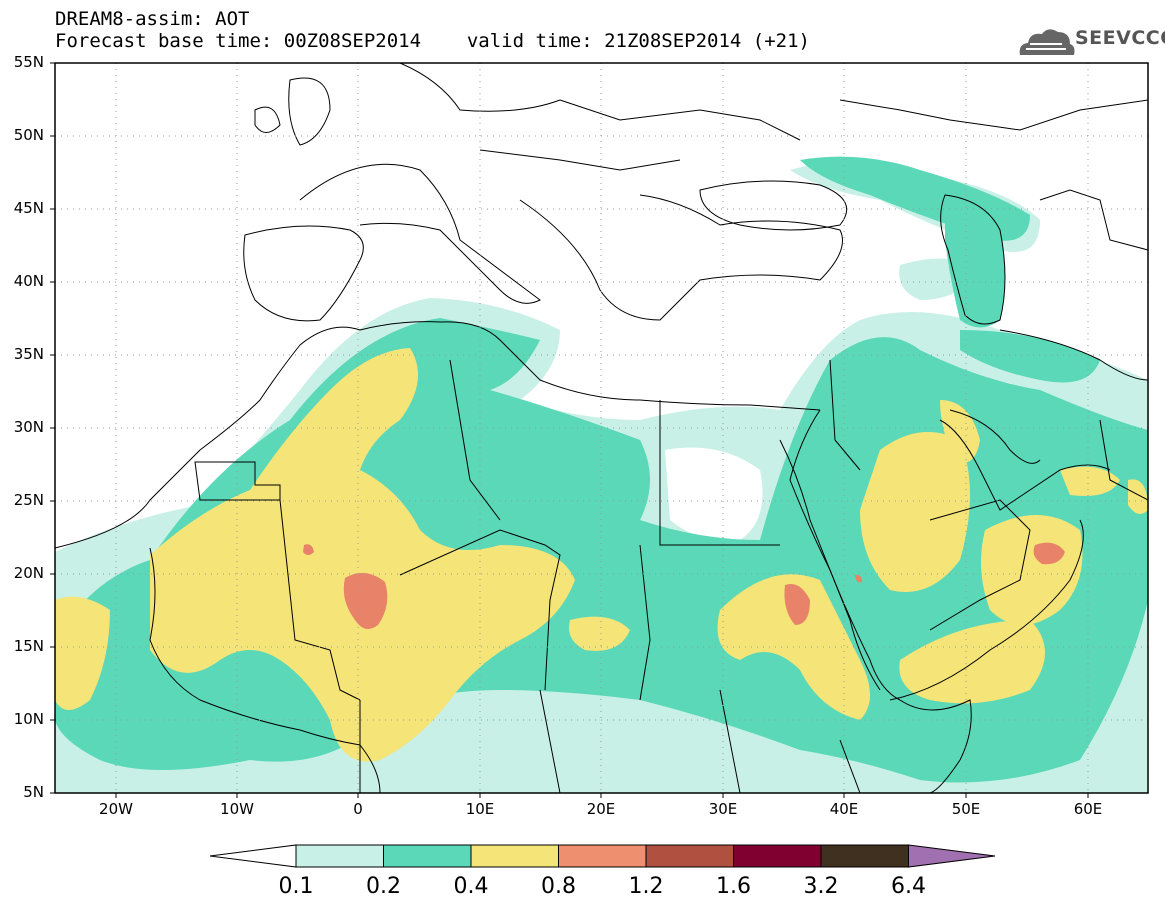  What do you see at coordinates (28, 427) in the screenshot?
I see `lat-label: 30N` at bounding box center [28, 427].